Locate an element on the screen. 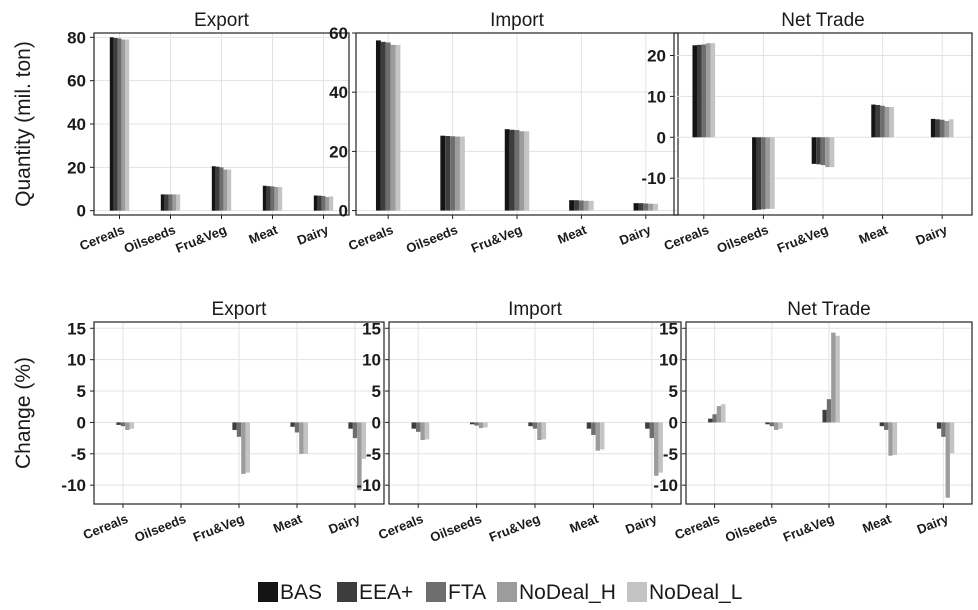 The image size is (978, 610). bar-fruveg-eea is located at coordinates (234, 426).